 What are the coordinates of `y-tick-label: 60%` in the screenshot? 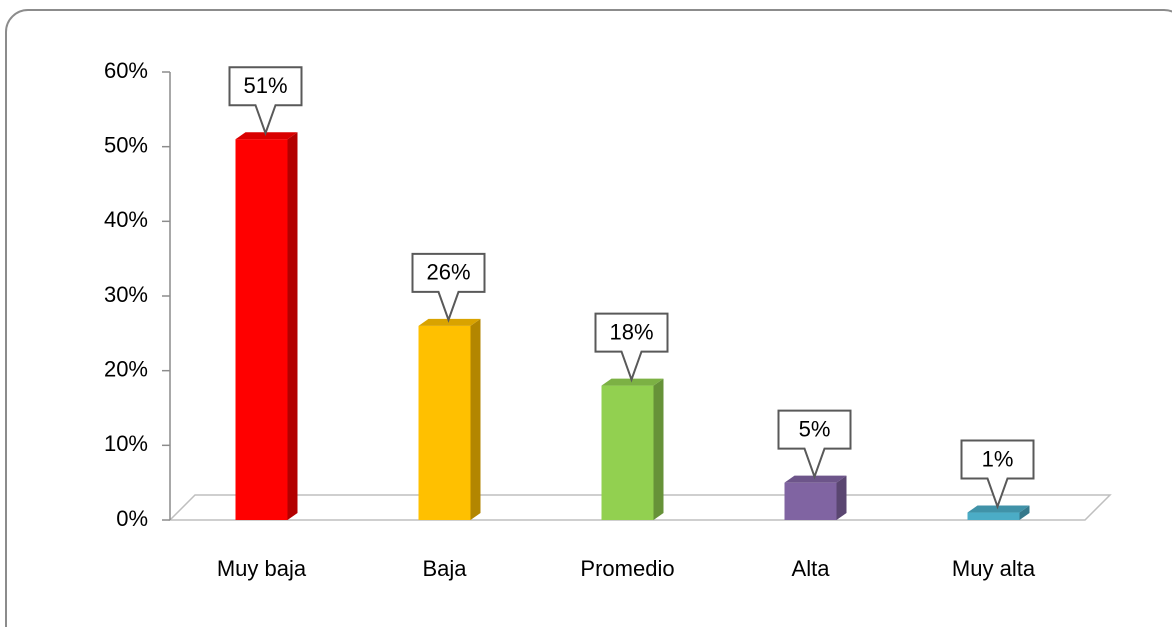 It's located at (126, 70).